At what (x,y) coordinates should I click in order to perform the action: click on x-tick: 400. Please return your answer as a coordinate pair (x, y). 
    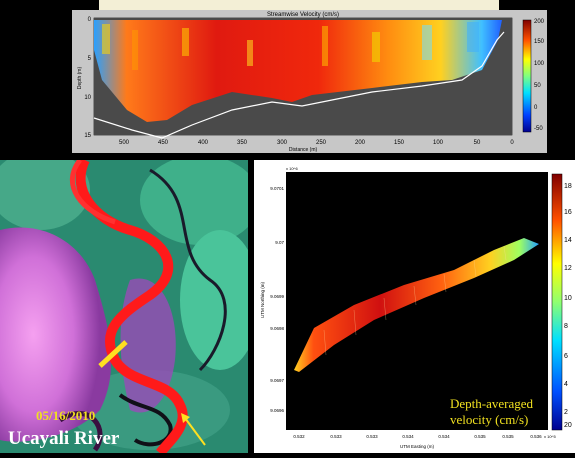
    Looking at the image, I should click on (203, 143).